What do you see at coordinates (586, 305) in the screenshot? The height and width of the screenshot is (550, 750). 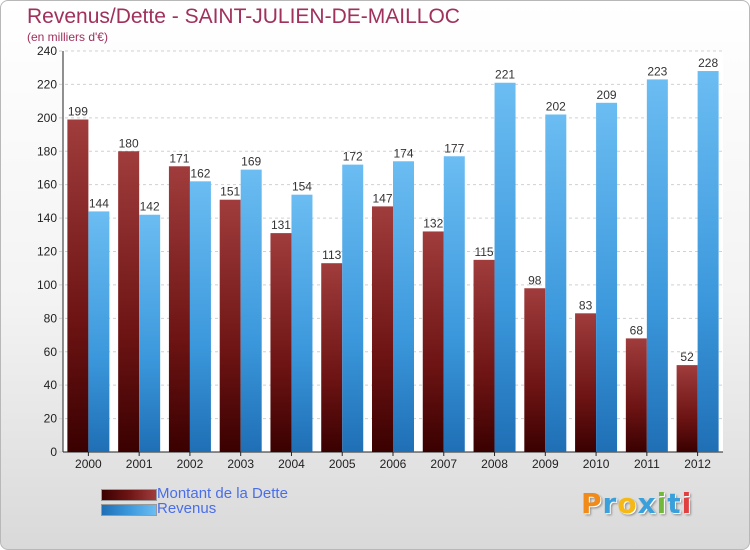 I see `data-label-dette: 83` at bounding box center [586, 305].